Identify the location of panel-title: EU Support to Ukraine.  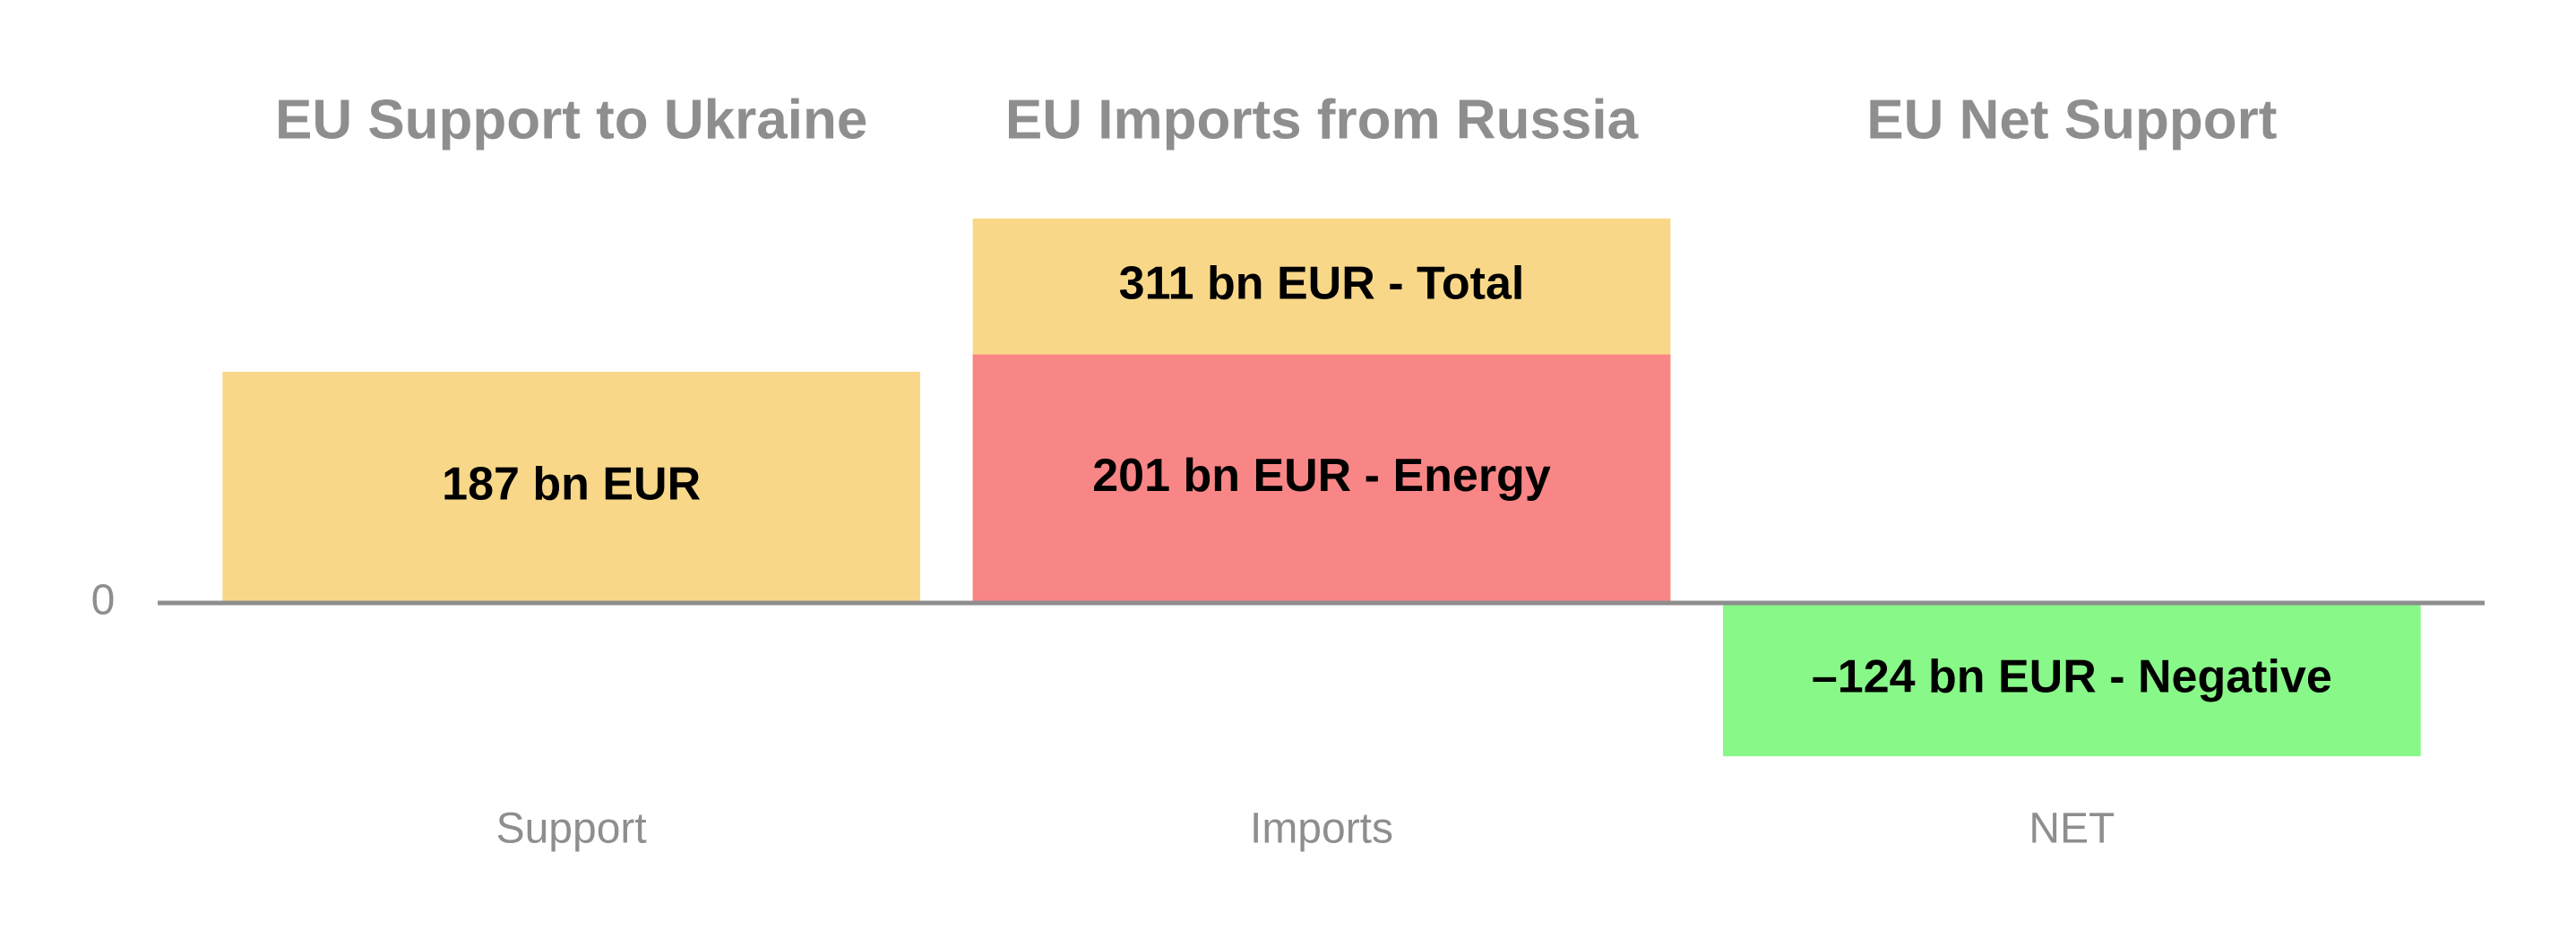
(571, 120).